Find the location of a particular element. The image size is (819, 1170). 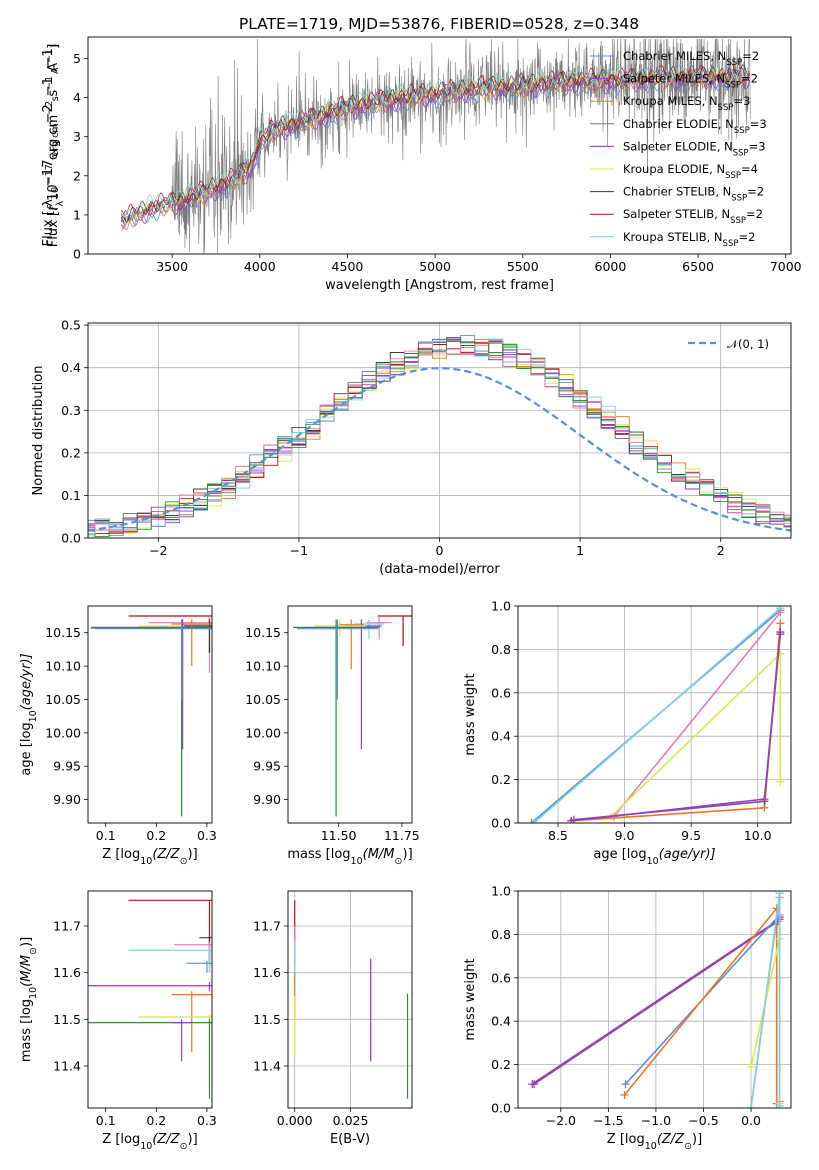

x-axis-label-part: )] is located at coordinates (193, 1139).